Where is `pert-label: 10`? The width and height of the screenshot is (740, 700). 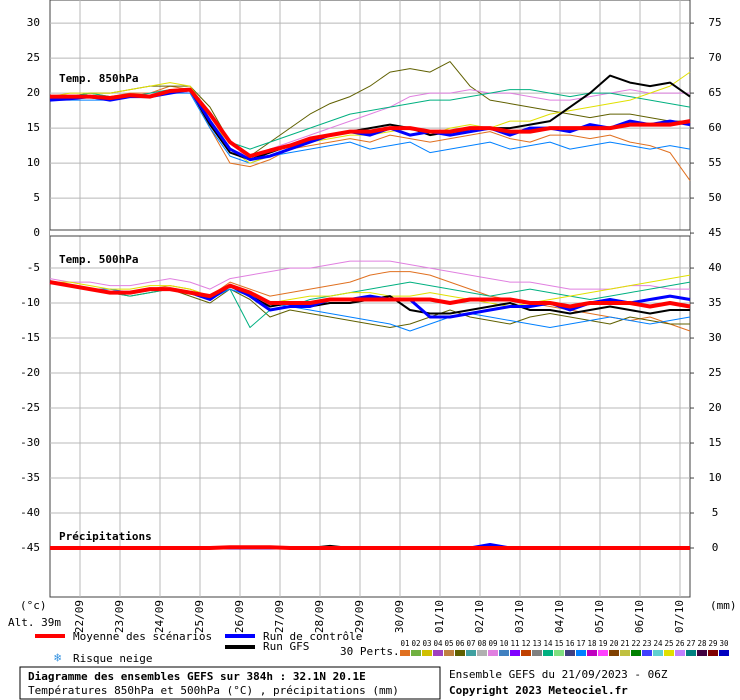
pert-label: 10 is located at coordinates (504, 643).